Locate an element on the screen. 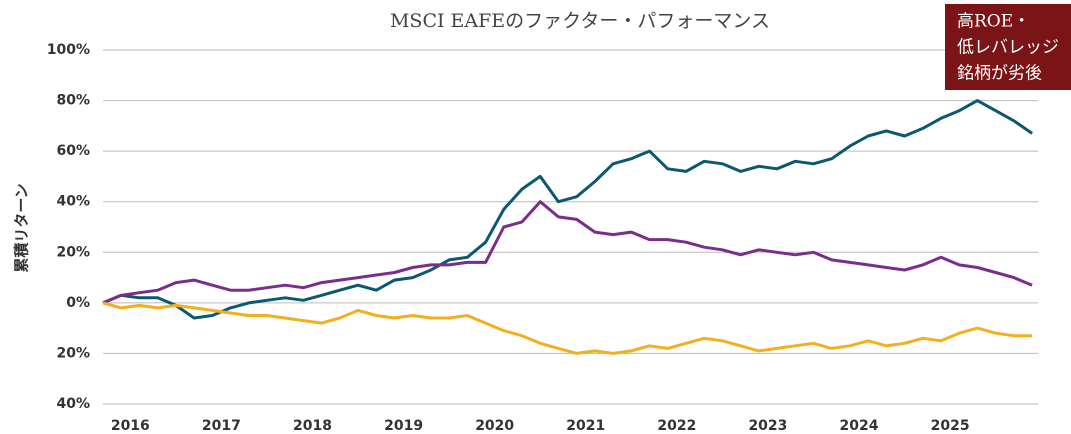 This screenshot has width=1071, height=434. y-axis-label: 累積リターン is located at coordinates (22, 227).